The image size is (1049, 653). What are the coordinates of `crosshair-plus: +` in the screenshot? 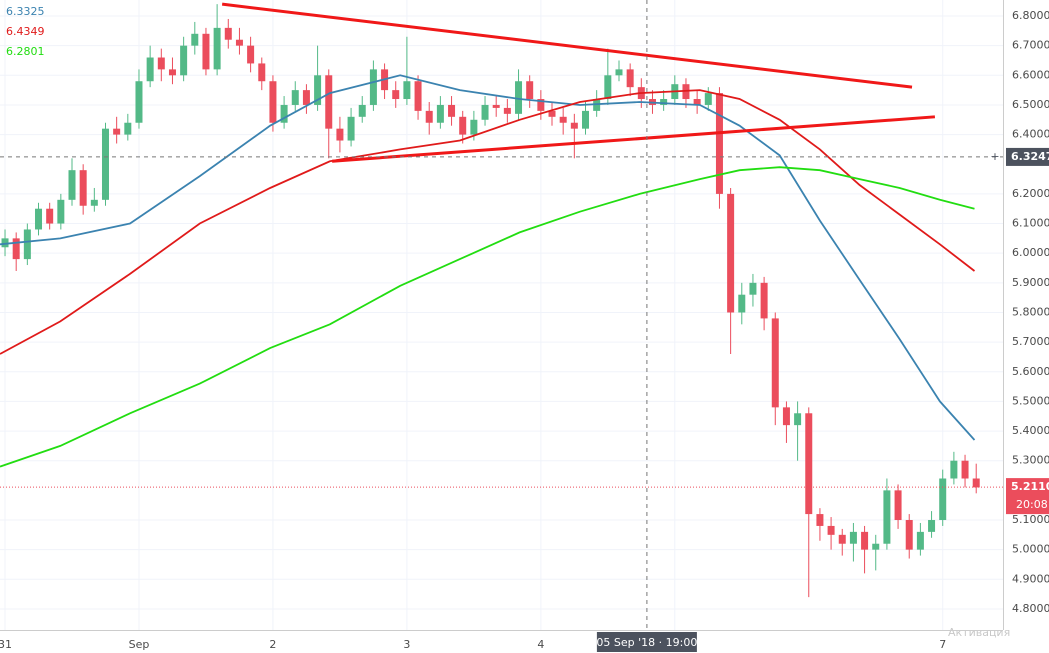 It's located at (994, 156).